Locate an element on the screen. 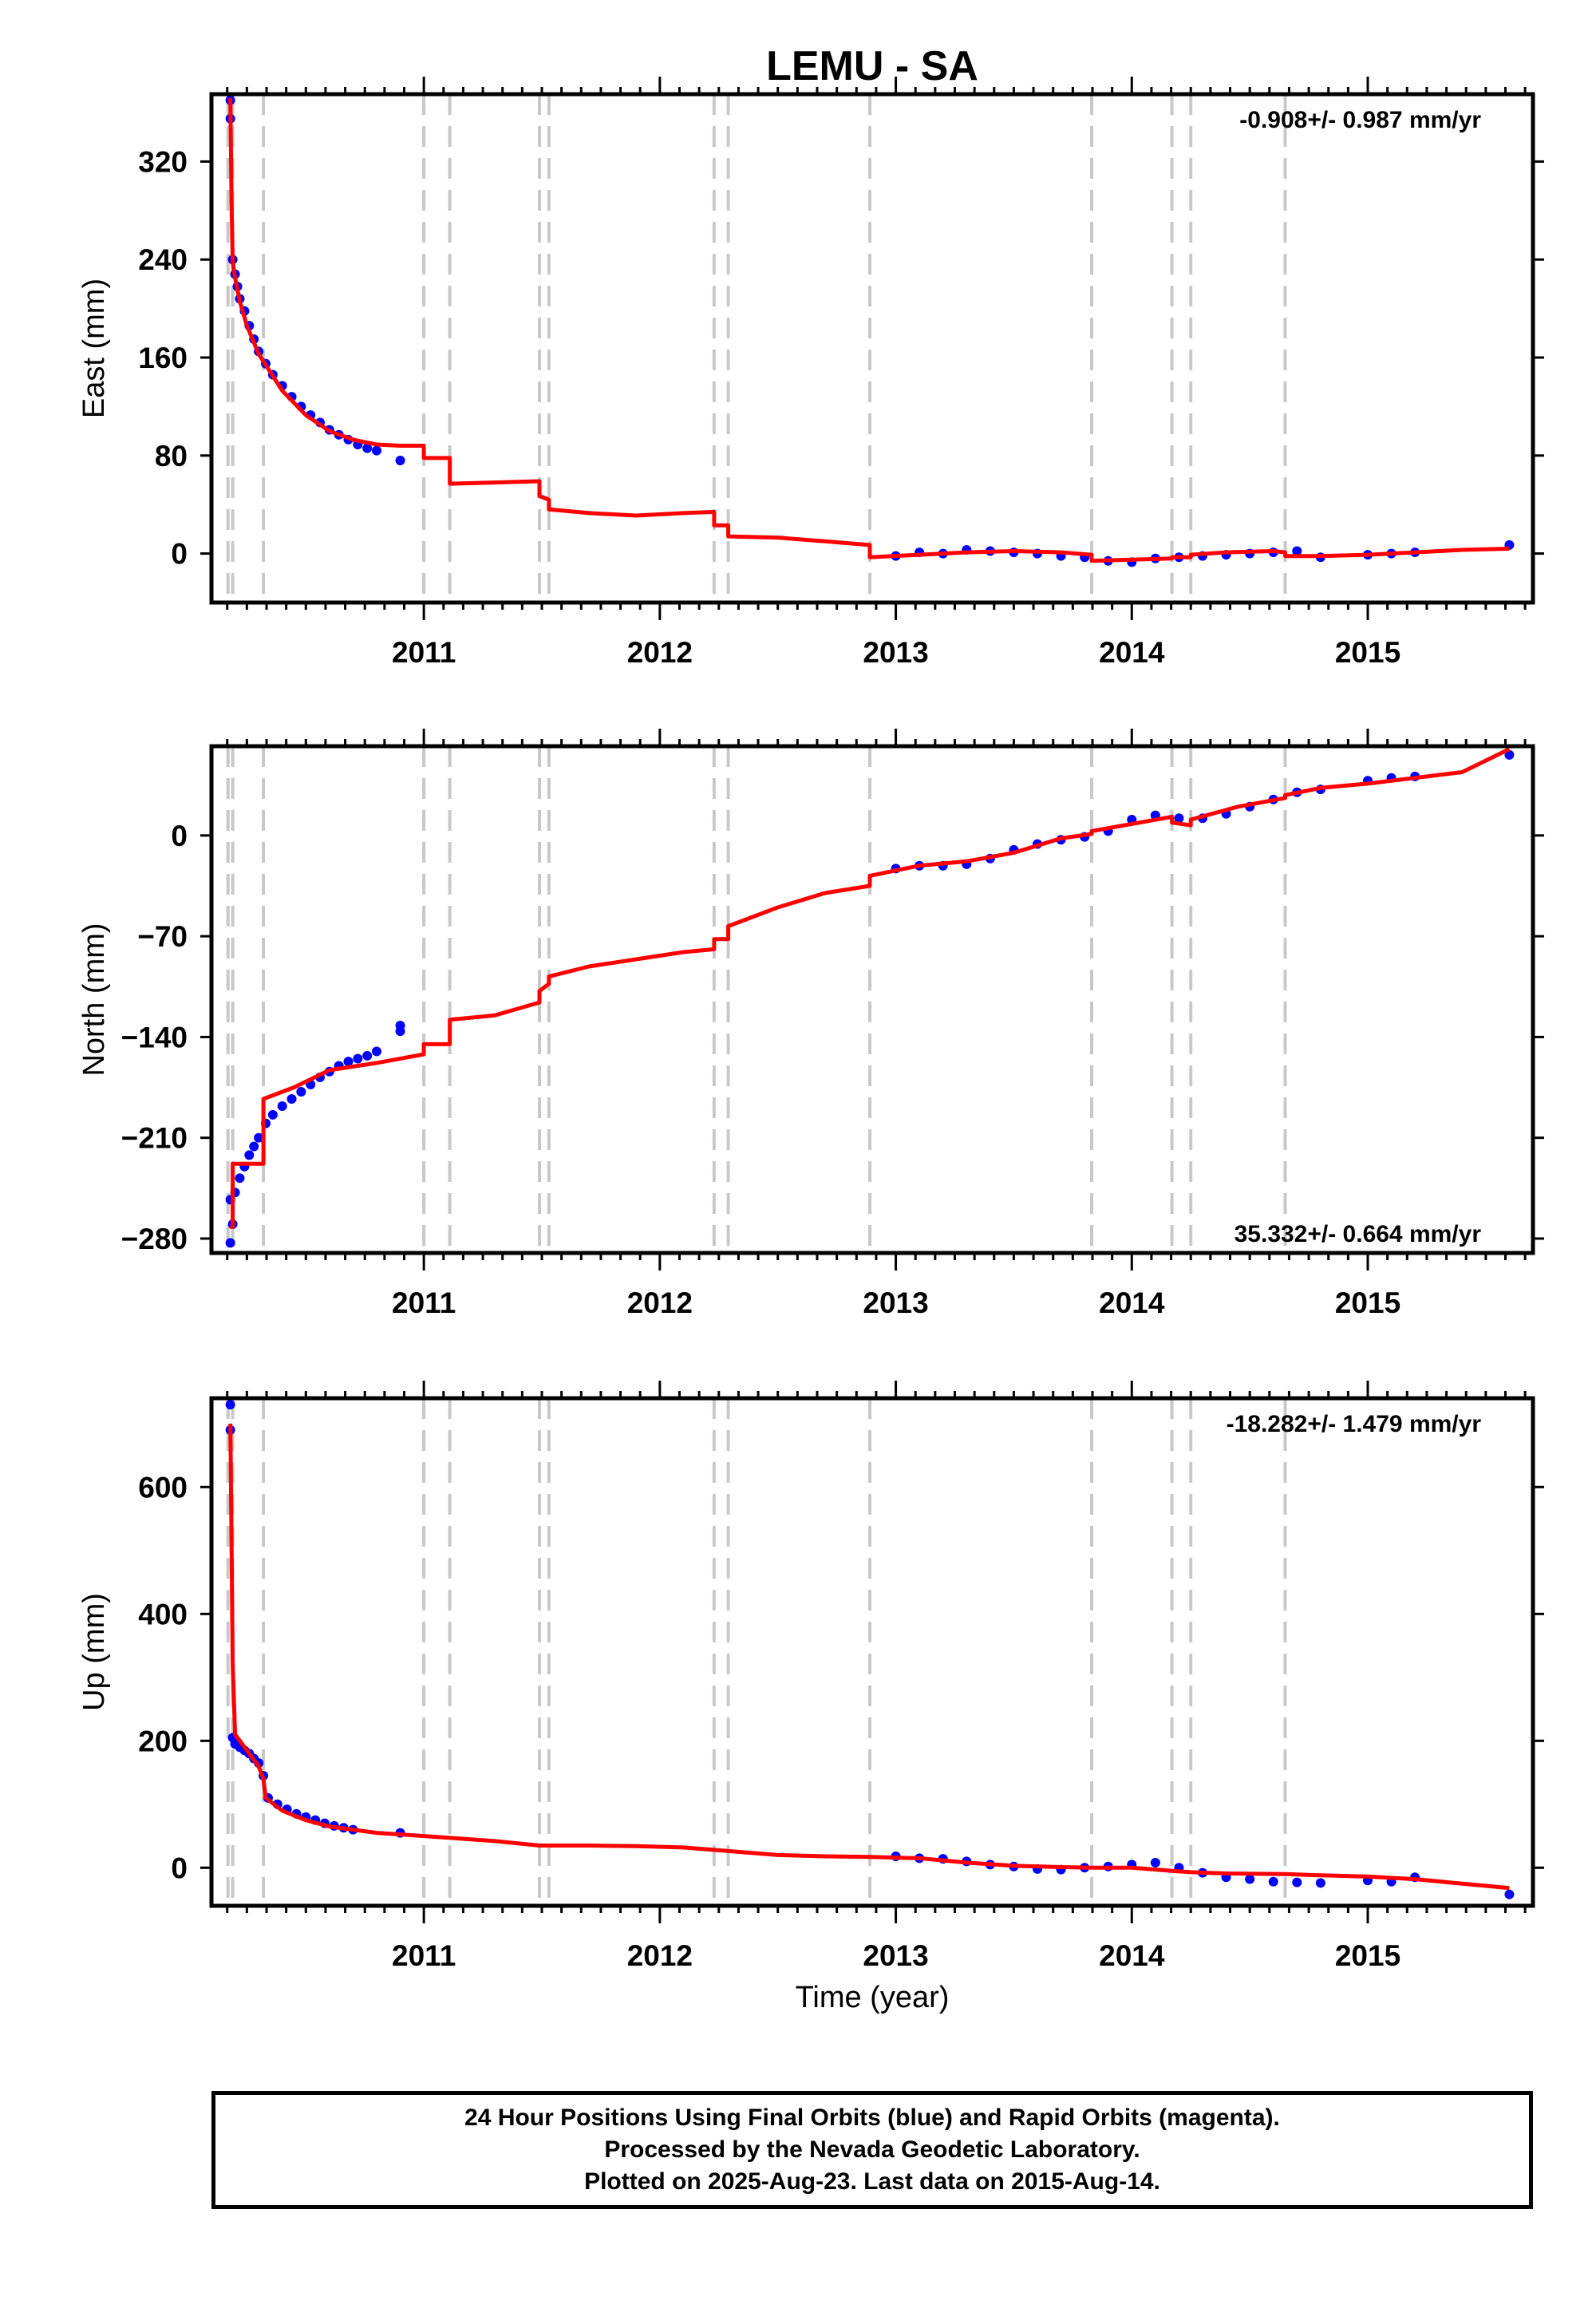 This screenshot has height=2316, width=1596. y-tick-label: 160 is located at coordinates (163, 358).